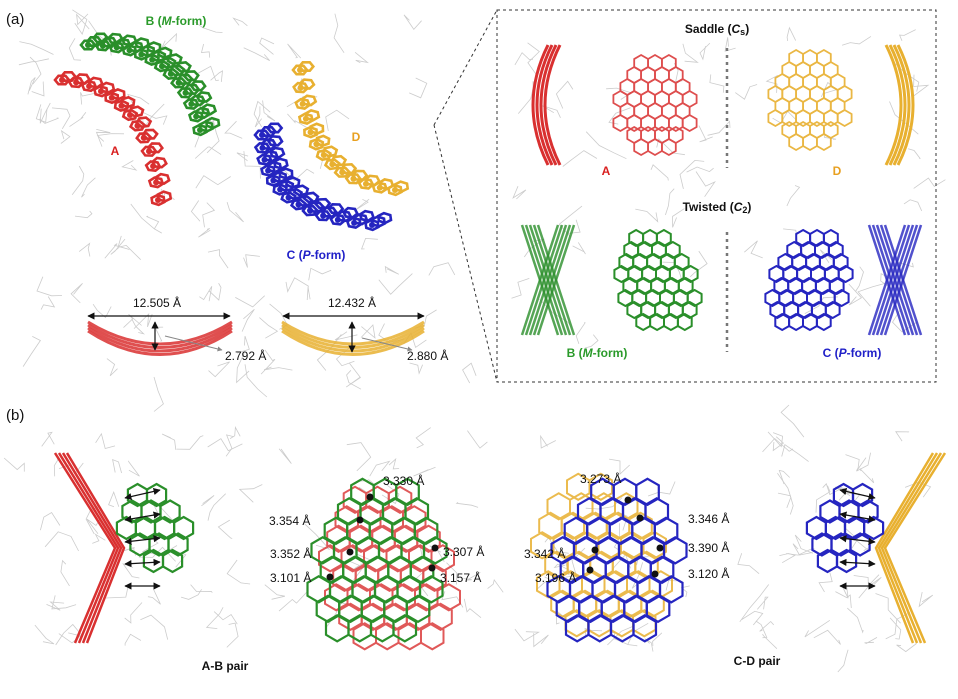 This screenshot has width=958, height=699. Describe the element at coordinates (810, 100) in the screenshot. I see `hex-cluster` at that location.